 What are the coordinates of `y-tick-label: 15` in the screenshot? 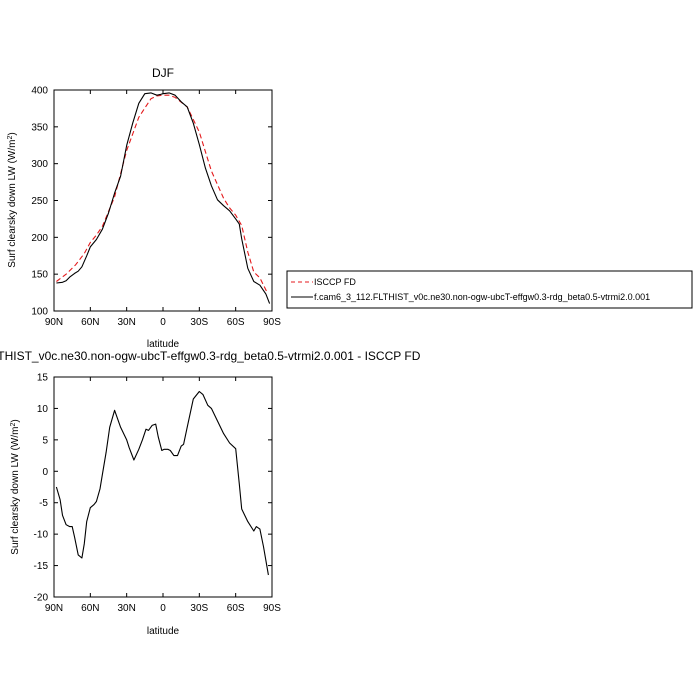 It's located at (43, 378).